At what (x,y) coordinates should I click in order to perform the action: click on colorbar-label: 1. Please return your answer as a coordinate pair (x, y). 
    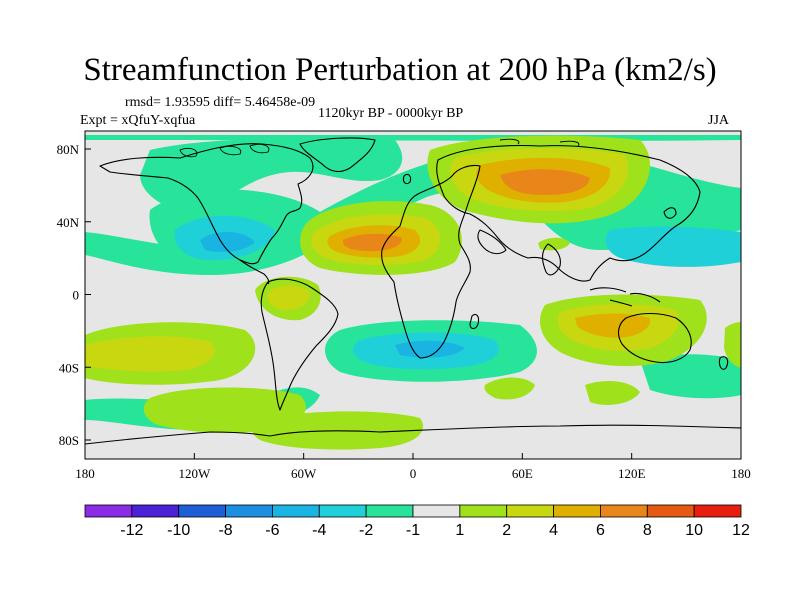
    Looking at the image, I should click on (459, 530).